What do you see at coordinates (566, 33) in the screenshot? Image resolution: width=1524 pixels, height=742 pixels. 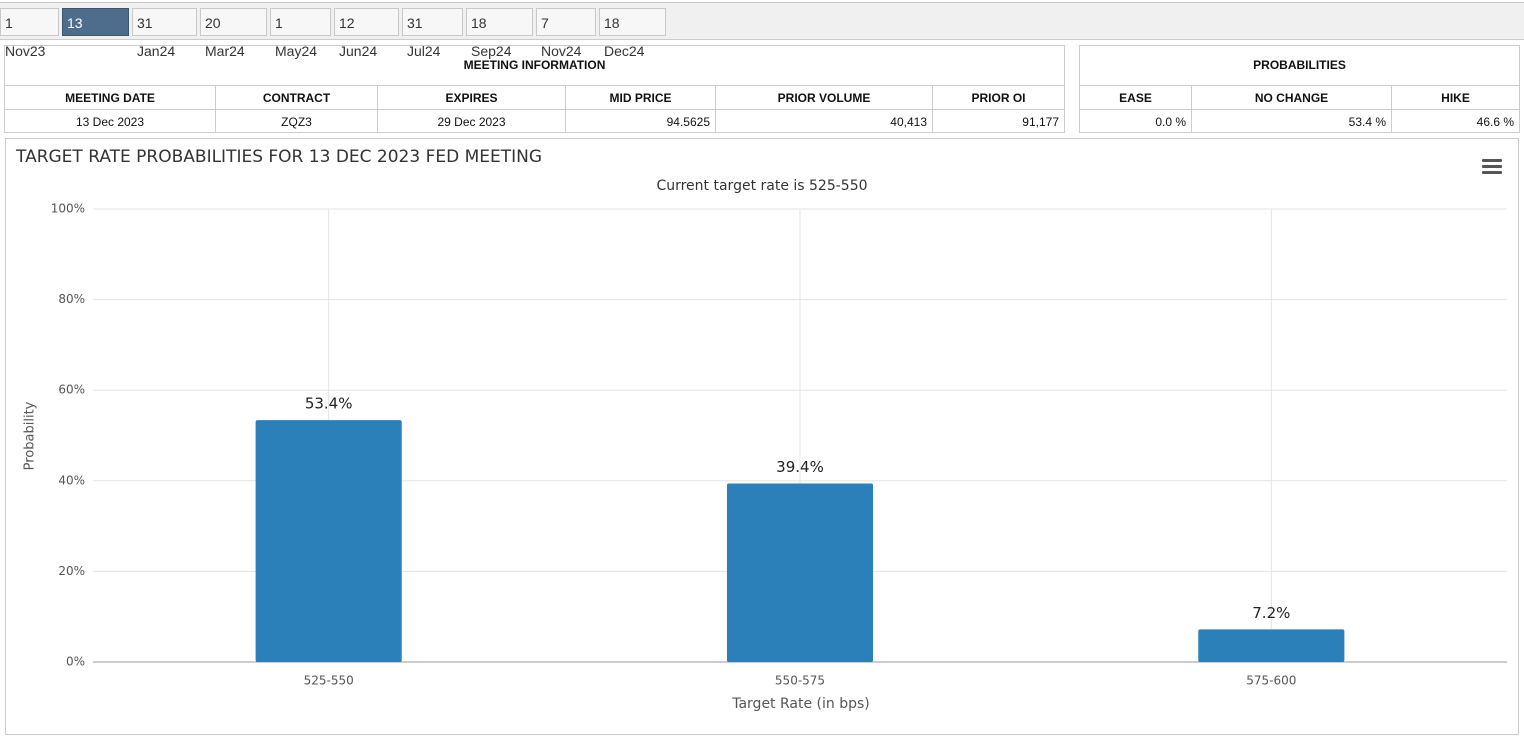 I see `tab: 7 Nov24` at bounding box center [566, 33].